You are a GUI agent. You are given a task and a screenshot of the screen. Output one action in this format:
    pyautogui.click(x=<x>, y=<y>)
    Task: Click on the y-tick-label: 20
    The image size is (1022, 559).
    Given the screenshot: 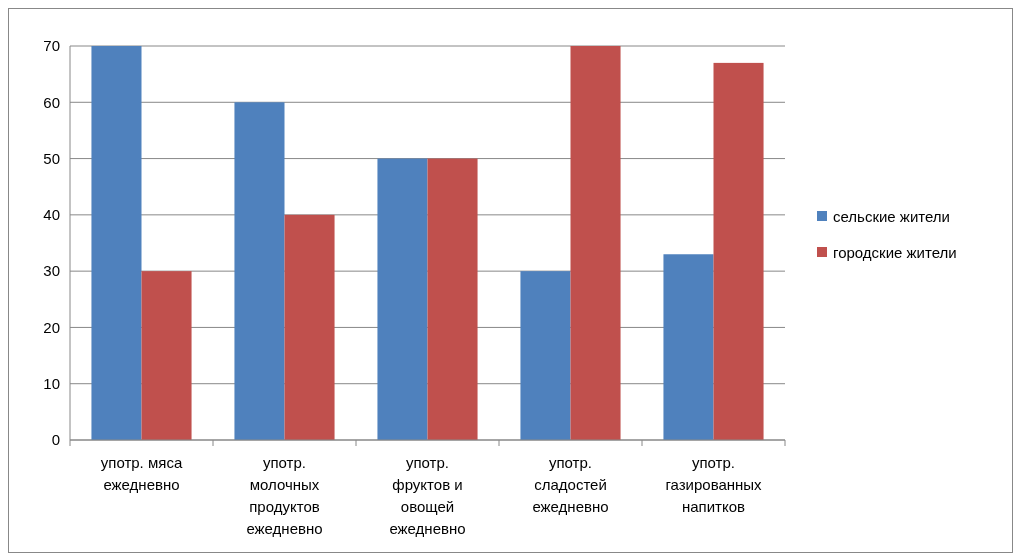 What is the action you would take?
    pyautogui.click(x=51, y=327)
    